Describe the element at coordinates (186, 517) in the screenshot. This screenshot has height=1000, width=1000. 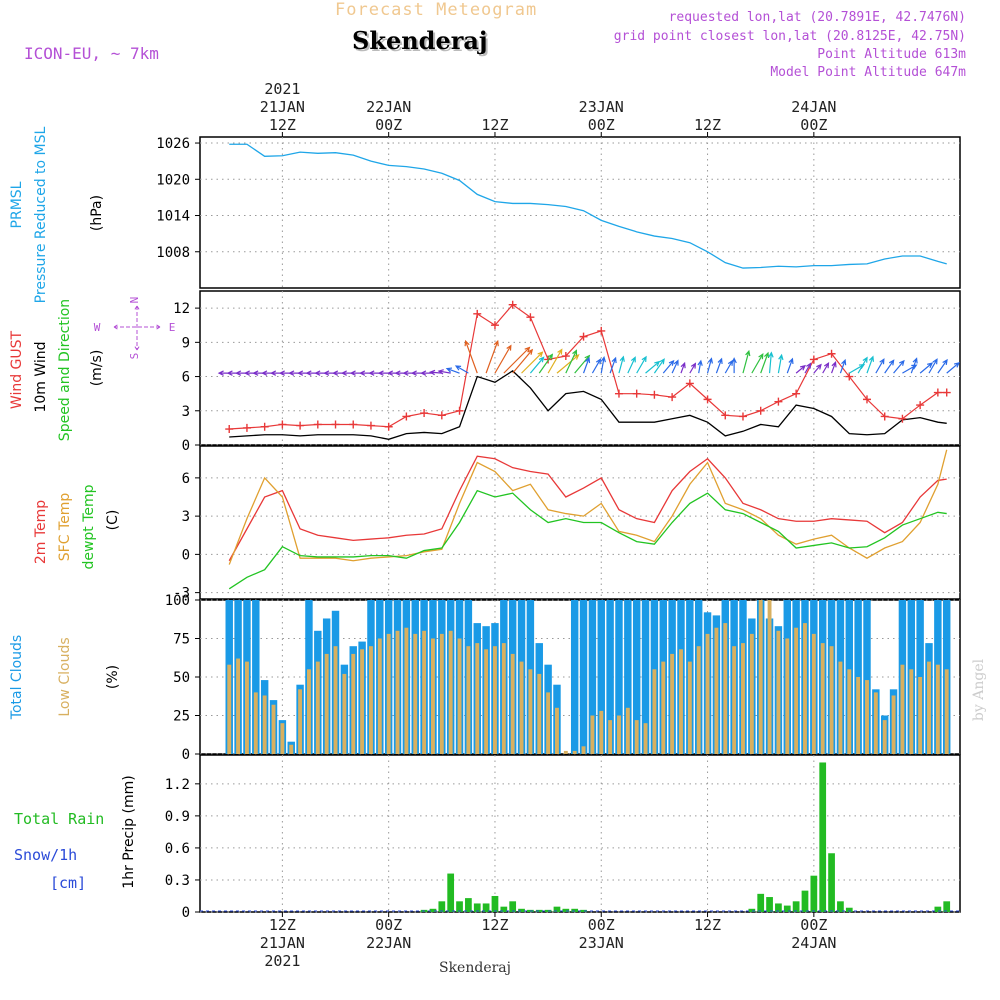
I see `y-tick-label: 3` at that location.